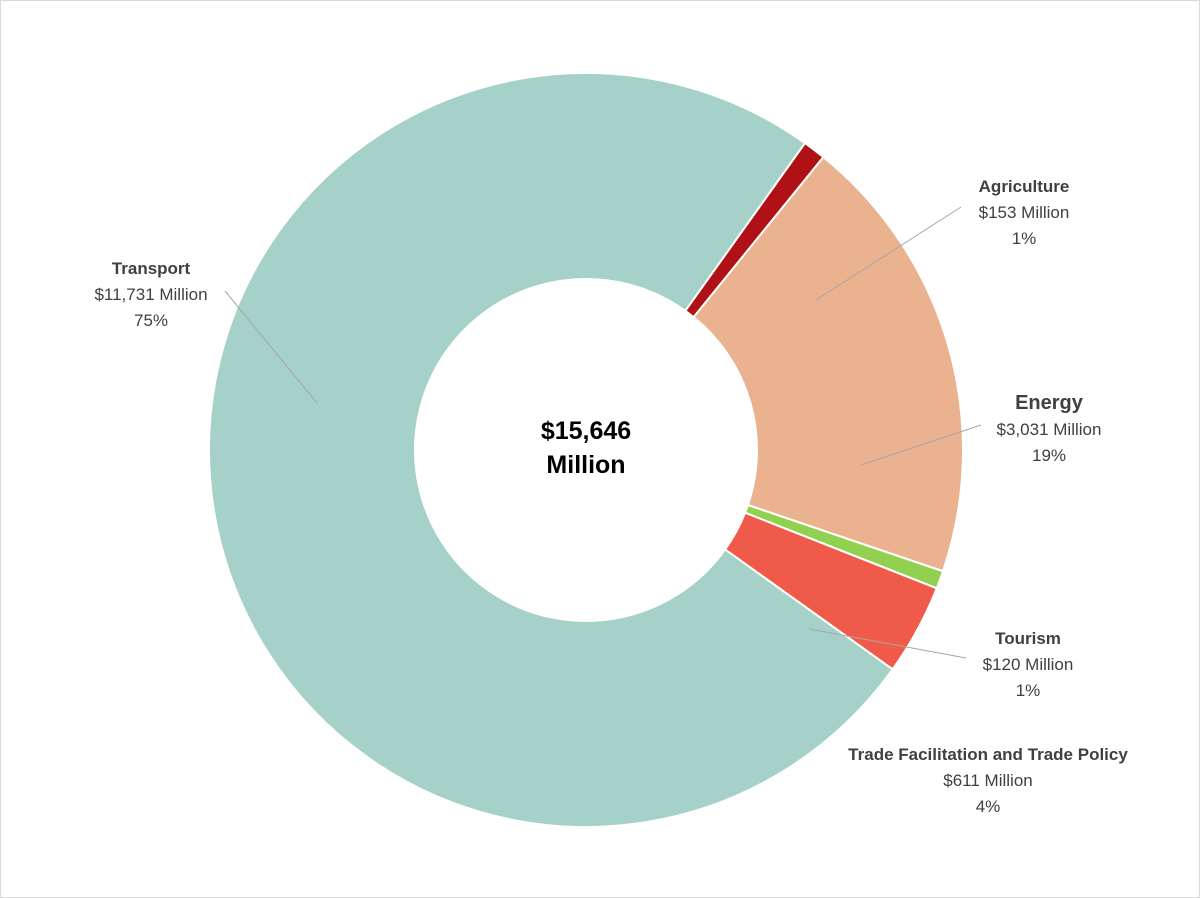 The image size is (1200, 898). Describe the element at coordinates (987, 780) in the screenshot. I see `label-trade-facilitation-and-trade-policy-amount: $611 Million` at that location.